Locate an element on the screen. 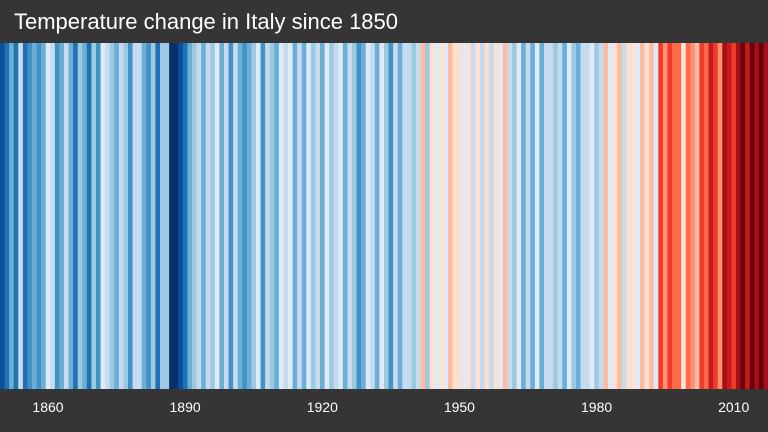 The image size is (768, 432). x-axis: 1860 1890 1920 1950 1980 2010 is located at coordinates (384, 410).